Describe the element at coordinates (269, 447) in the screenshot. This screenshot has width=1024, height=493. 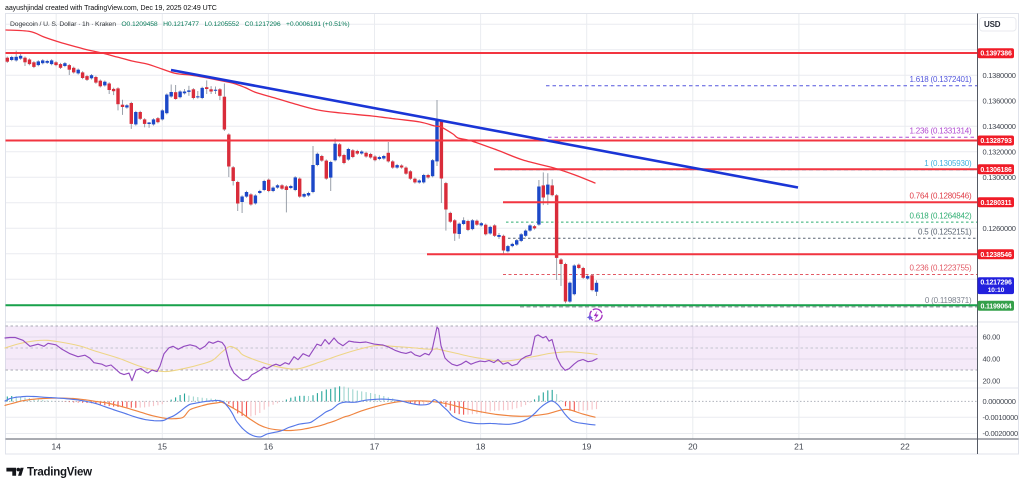
I see `svg-text: 16` at that location.